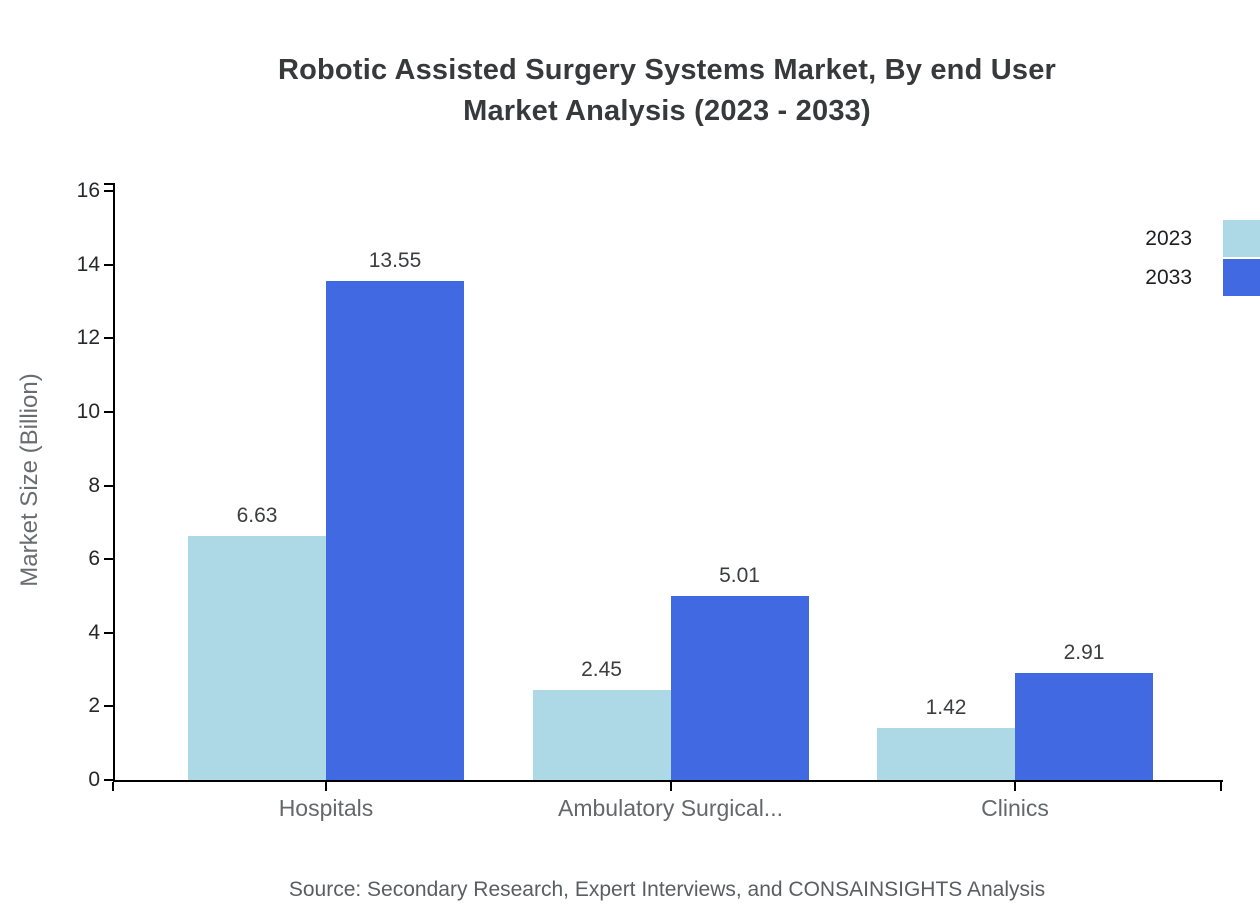  Describe the element at coordinates (94, 559) in the screenshot. I see `y-tick-label: 6` at that location.